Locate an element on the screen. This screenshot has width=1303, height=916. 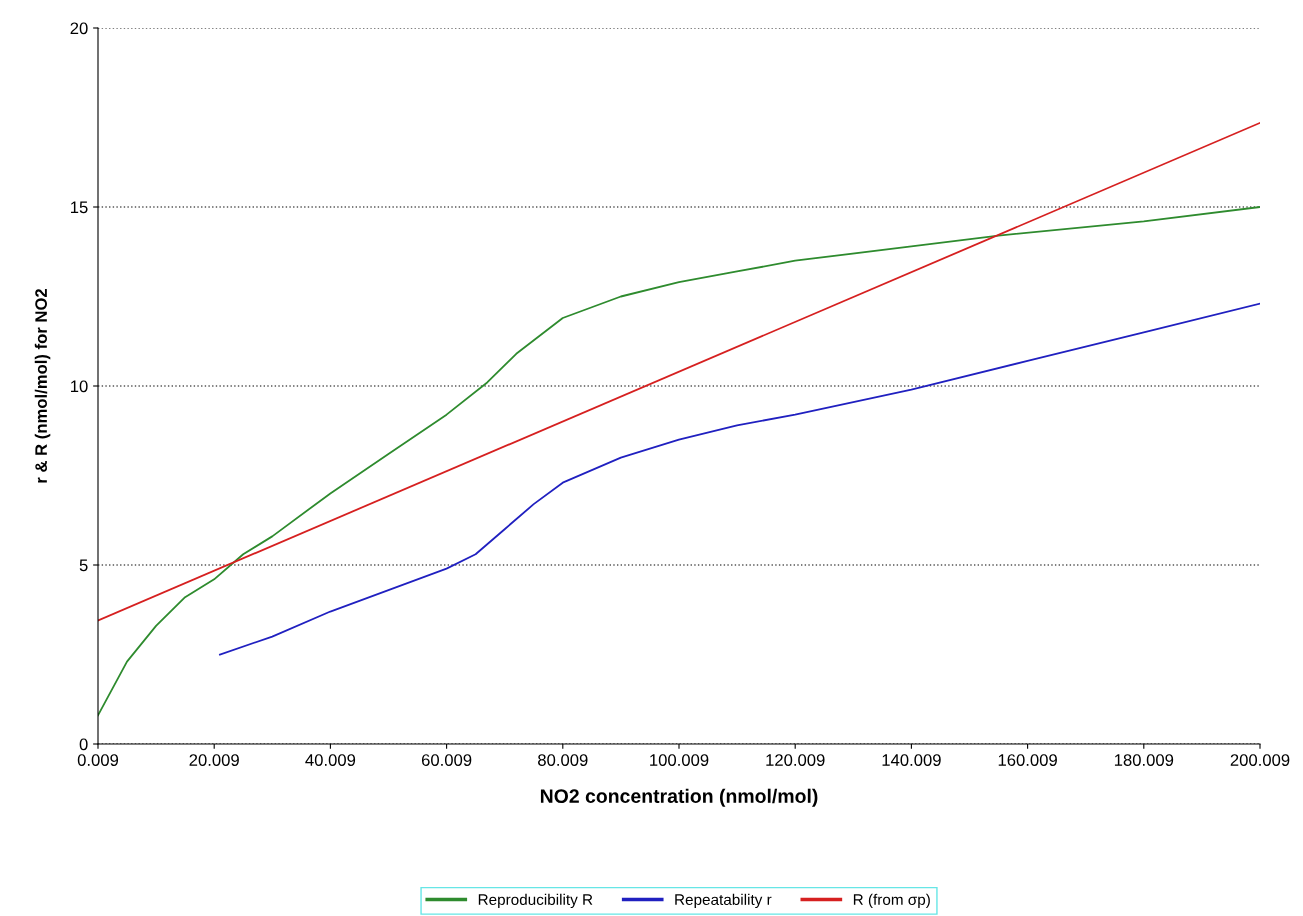
x-tick-label: 120.009 is located at coordinates (795, 760).